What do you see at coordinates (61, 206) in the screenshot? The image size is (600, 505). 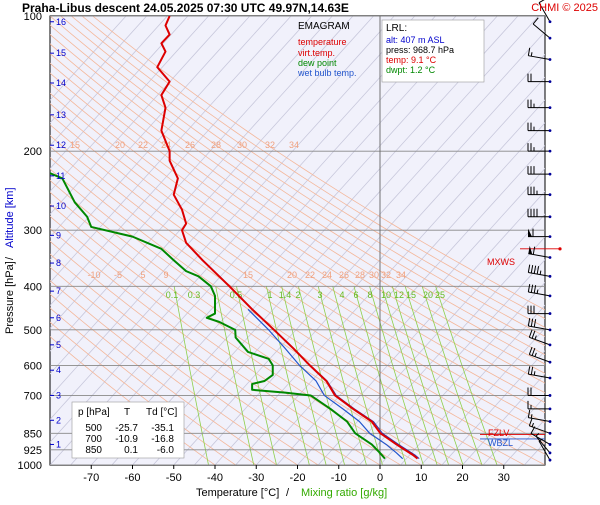 I see `altitude-tick-label: 10` at bounding box center [61, 206].